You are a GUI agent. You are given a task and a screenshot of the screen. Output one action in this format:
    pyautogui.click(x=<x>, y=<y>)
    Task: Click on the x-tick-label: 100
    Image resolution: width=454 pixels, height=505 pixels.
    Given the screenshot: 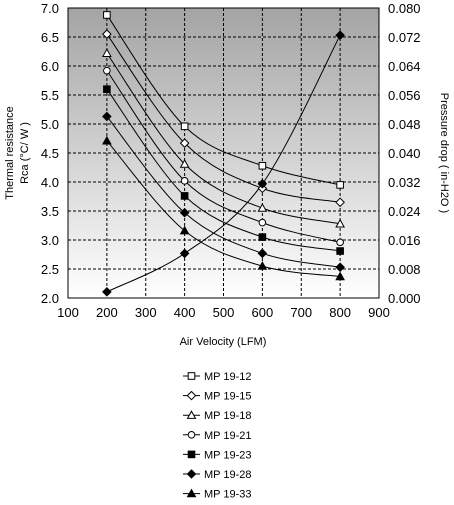 What is the action you would take?
    pyautogui.click(x=68, y=312)
    